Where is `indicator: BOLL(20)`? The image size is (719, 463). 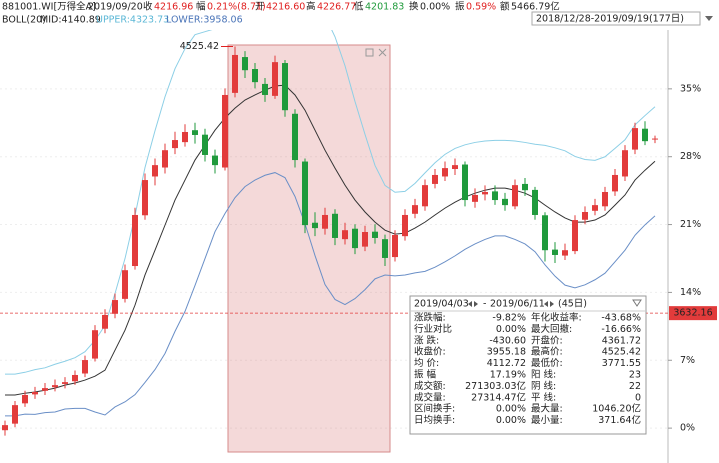 indicator: BOLL(20) is located at coordinates (24, 20).